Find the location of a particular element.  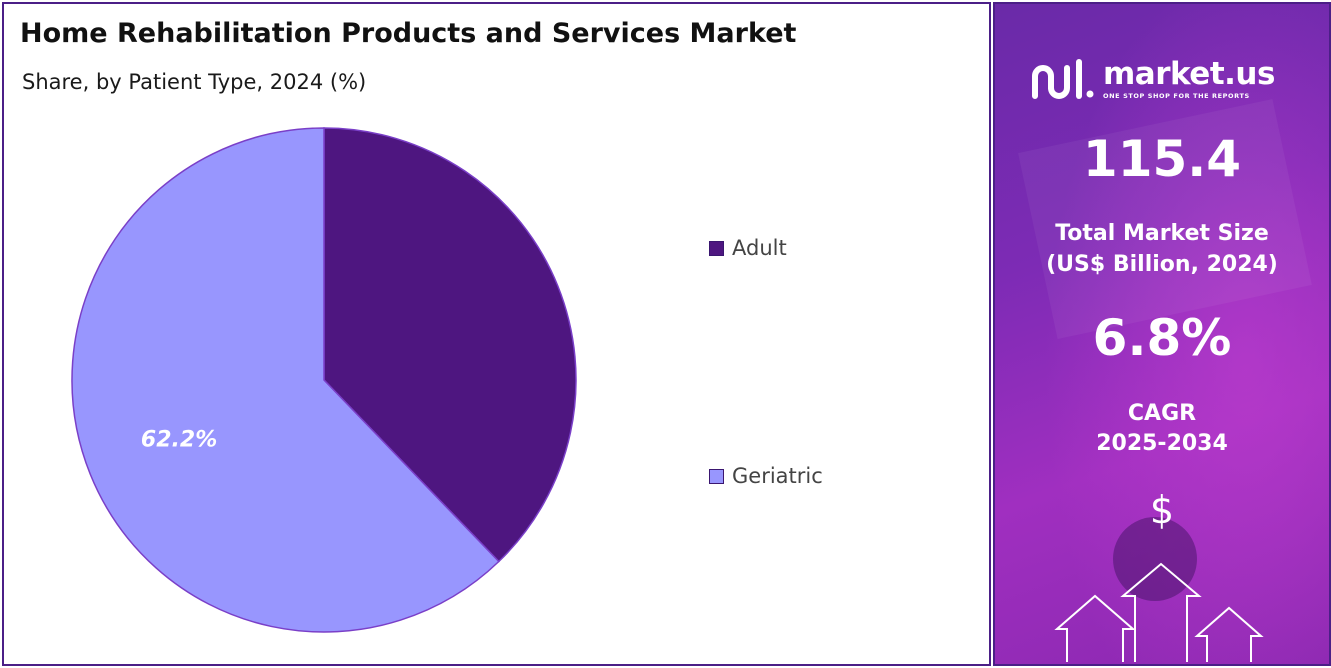

chart-subtitle: Share, by Patient Type, 2024 (%) is located at coordinates (194, 82).